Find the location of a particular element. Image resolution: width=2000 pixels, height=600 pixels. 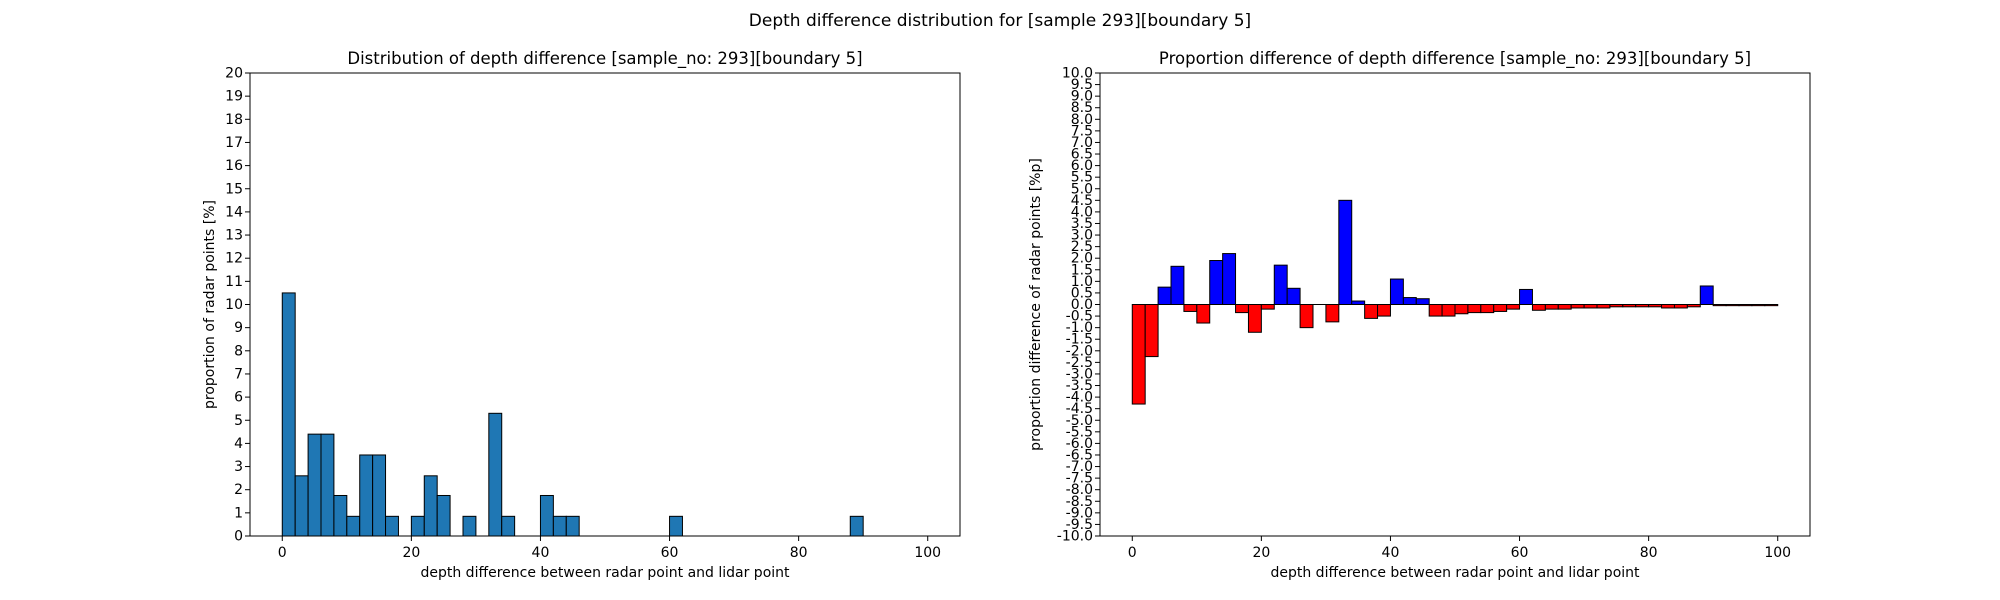

chart-left-ytick-label: 17 is located at coordinates (234, 143).